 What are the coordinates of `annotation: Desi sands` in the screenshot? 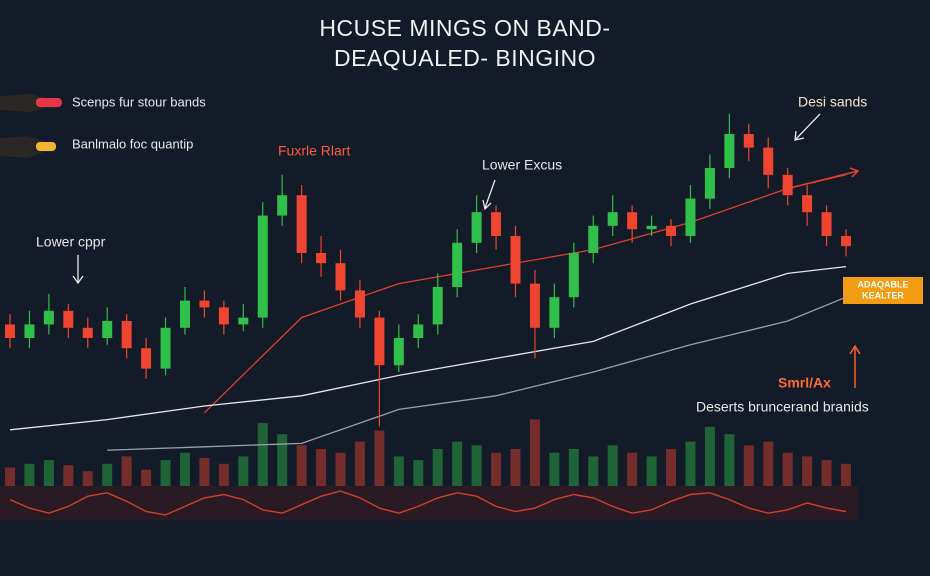 It's located at (832, 102).